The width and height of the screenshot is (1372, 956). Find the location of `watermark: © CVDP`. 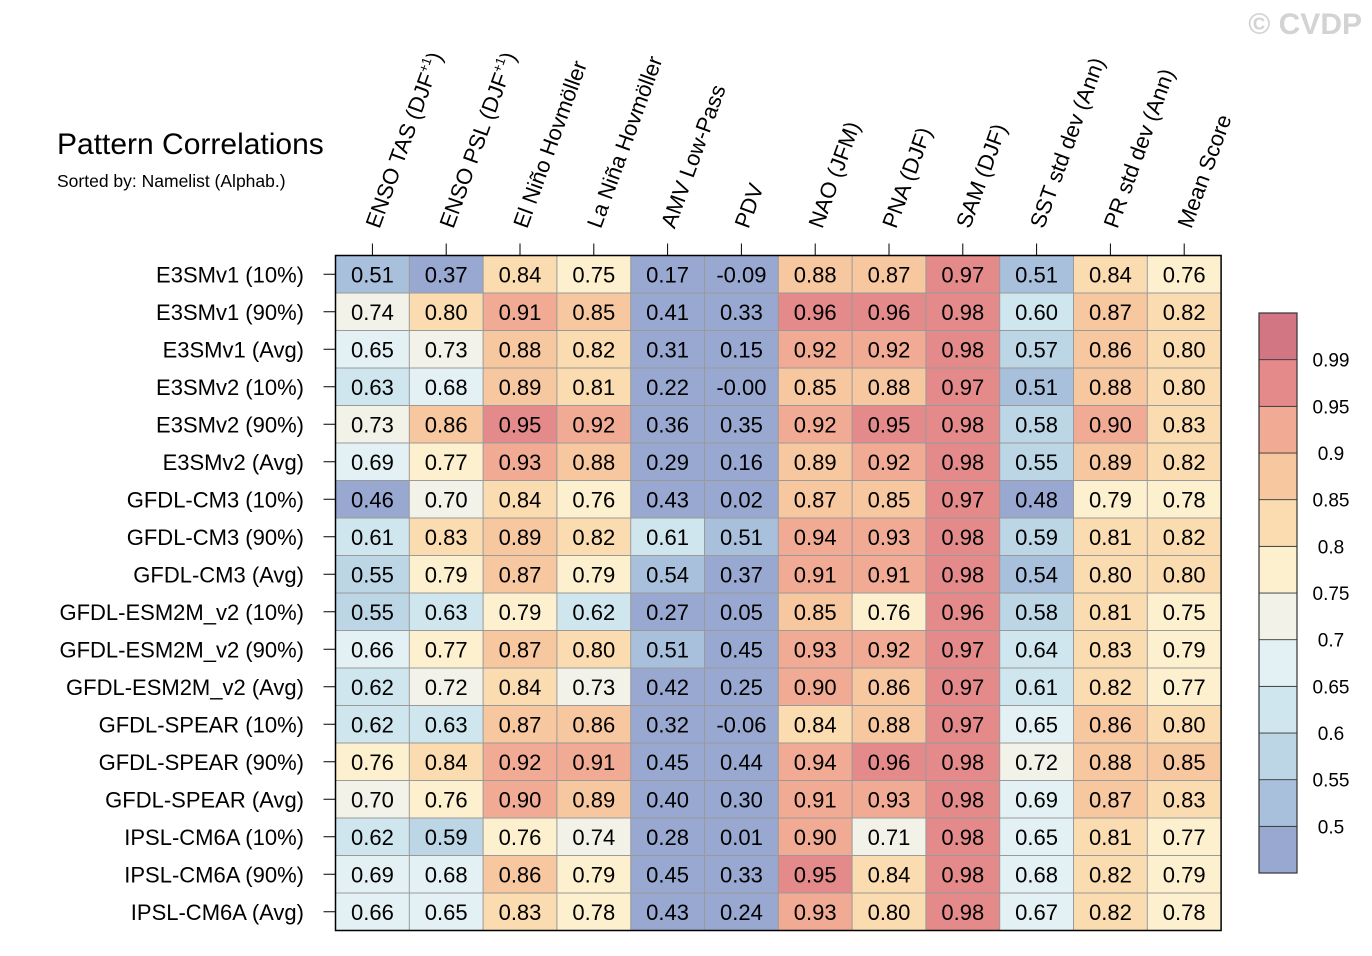

watermark: © CVDP is located at coordinates (1305, 24).